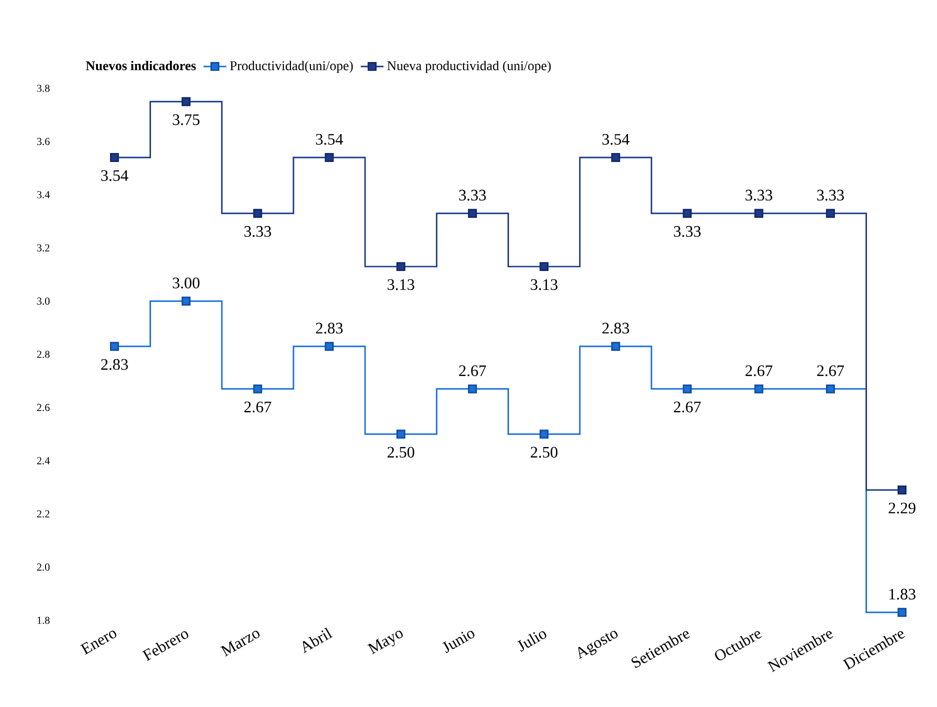 The width and height of the screenshot is (937, 707). What do you see at coordinates (43, 142) in the screenshot?
I see `y-tick-label: 3.6` at bounding box center [43, 142].